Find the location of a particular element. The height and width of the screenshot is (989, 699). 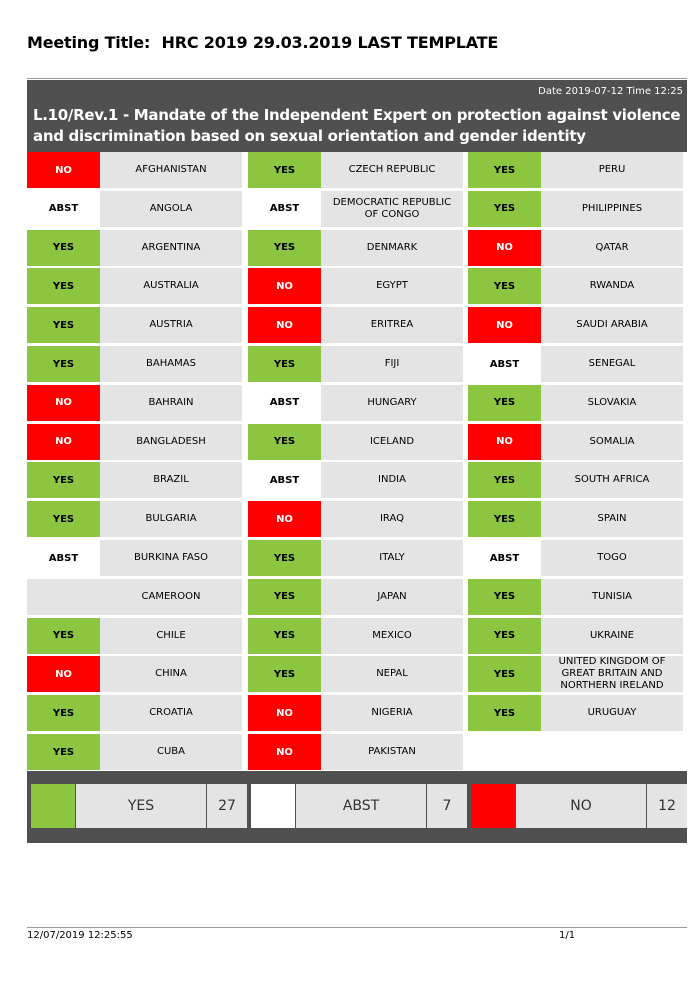

country-cell: ARGENTINA is located at coordinates (171, 247).